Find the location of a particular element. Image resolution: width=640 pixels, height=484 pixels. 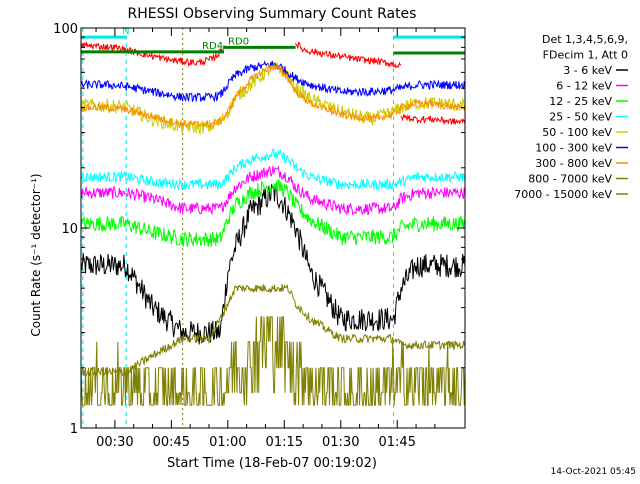

state-label-RD4: RD4 is located at coordinates (212, 46).